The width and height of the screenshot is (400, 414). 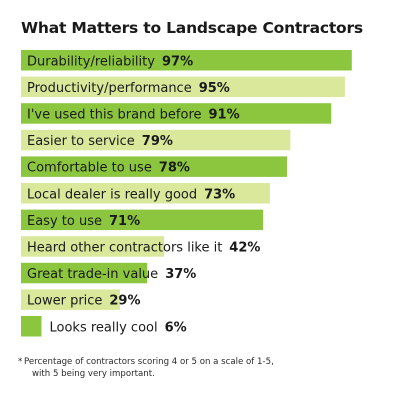 What do you see at coordinates (81, 141) in the screenshot?
I see `bar-label-4: Easier to service` at bounding box center [81, 141].